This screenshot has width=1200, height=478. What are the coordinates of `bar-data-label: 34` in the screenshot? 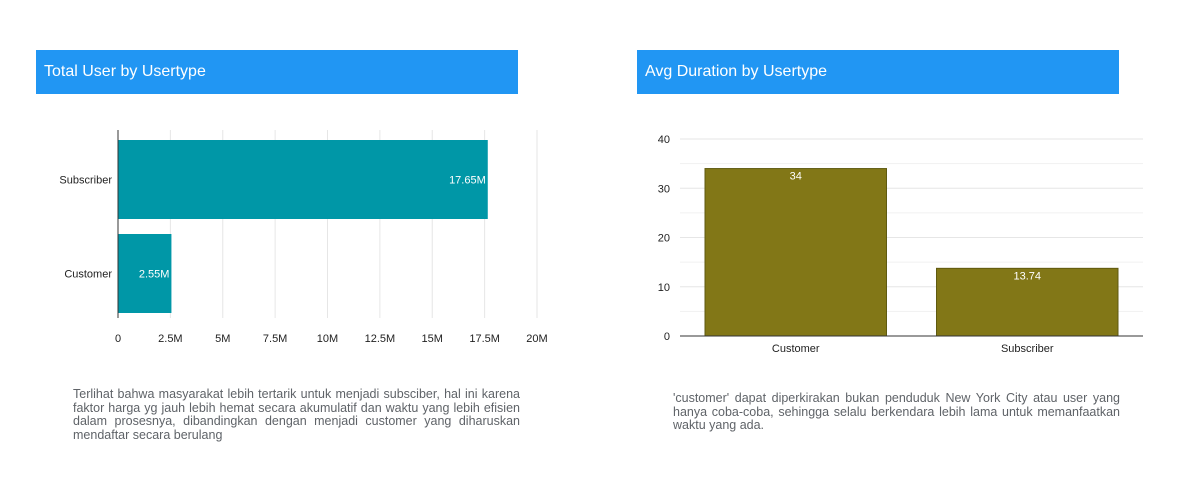 It's located at (796, 177).